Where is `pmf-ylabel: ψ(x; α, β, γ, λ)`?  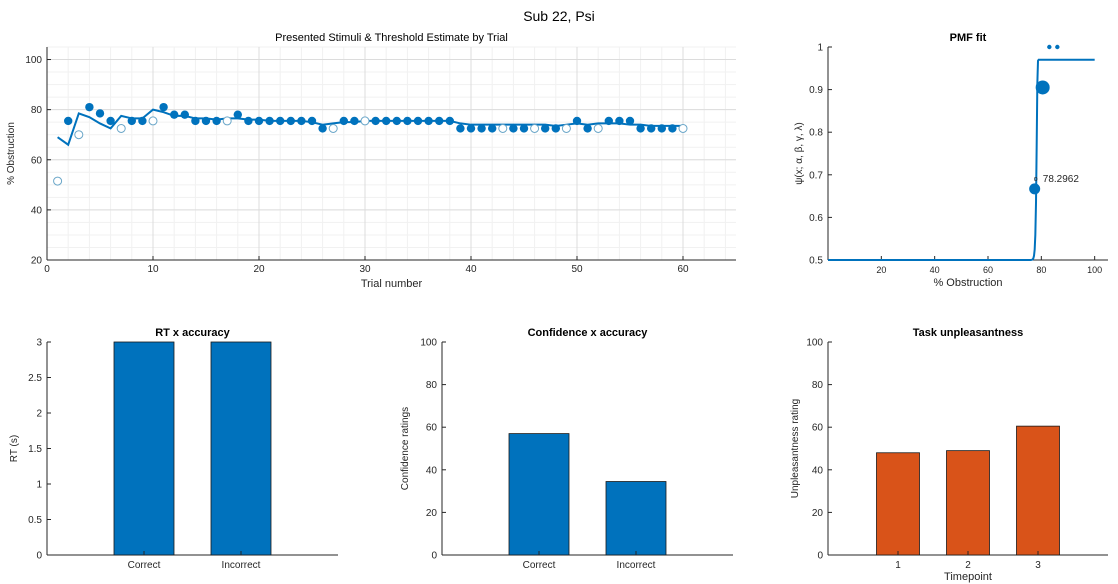 pmf-ylabel: ψ(x; α, β, γ, λ) is located at coordinates (799, 153).